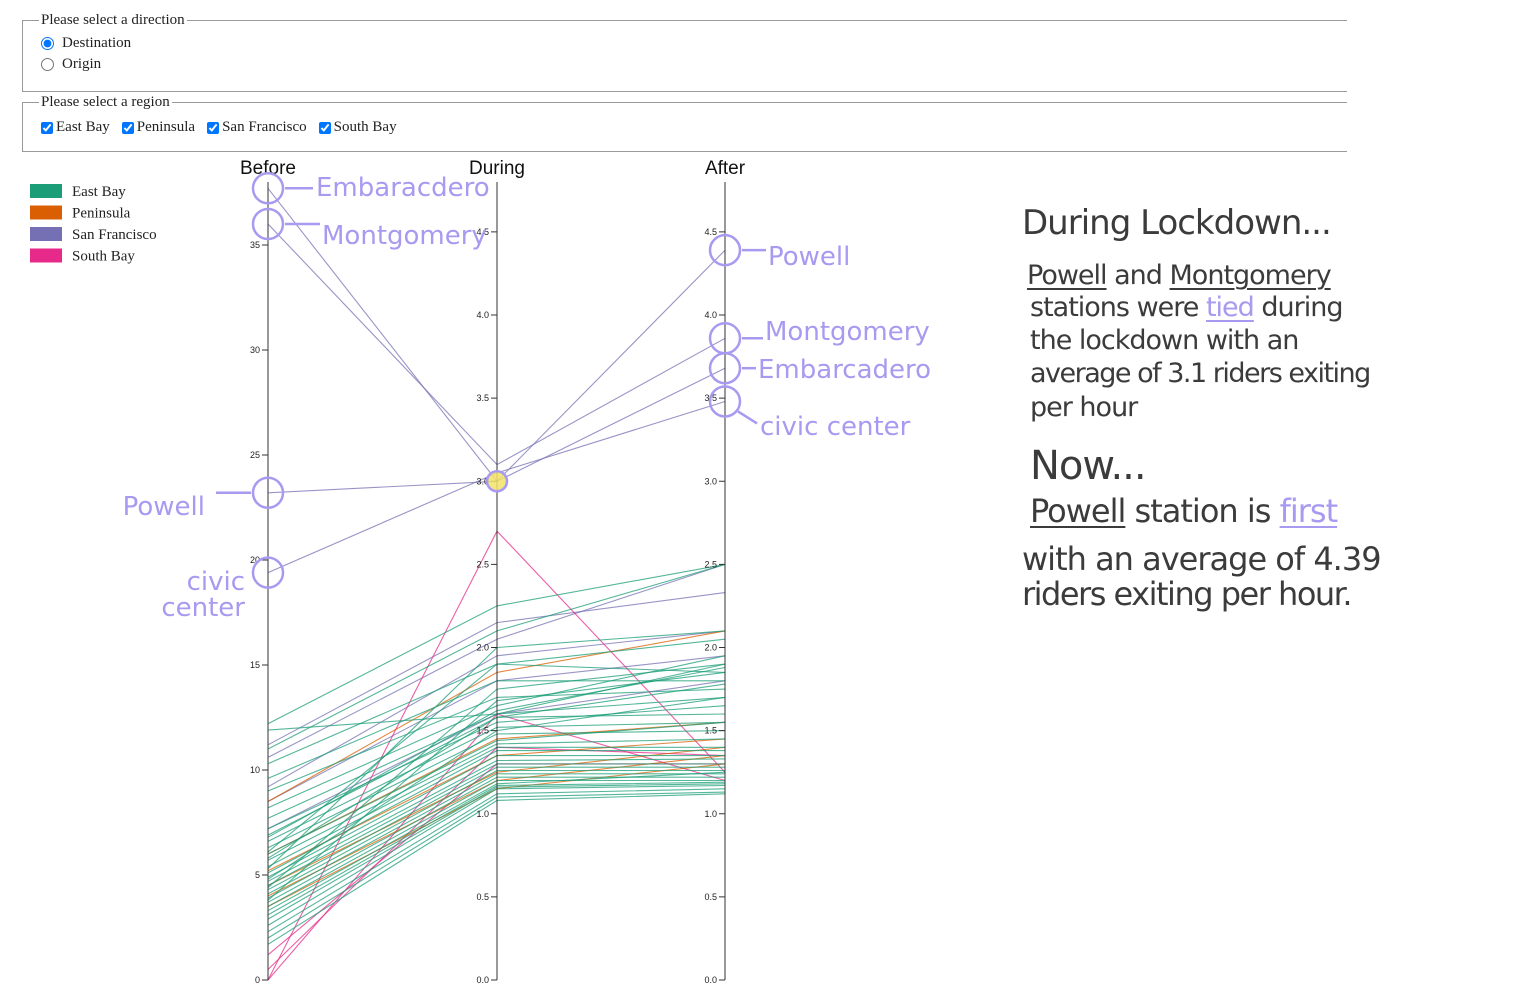 The width and height of the screenshot is (1530, 1000). What do you see at coordinates (809, 257) in the screenshot?
I see `annotation-label-5: Powell` at bounding box center [809, 257].